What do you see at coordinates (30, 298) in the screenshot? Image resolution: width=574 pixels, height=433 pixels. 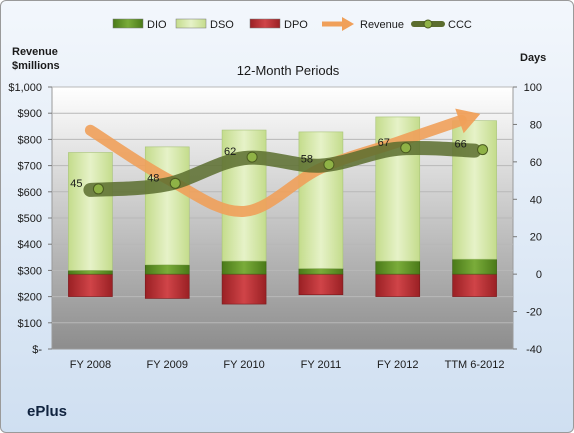 I see `left-tick-label: $200` at bounding box center [30, 298].